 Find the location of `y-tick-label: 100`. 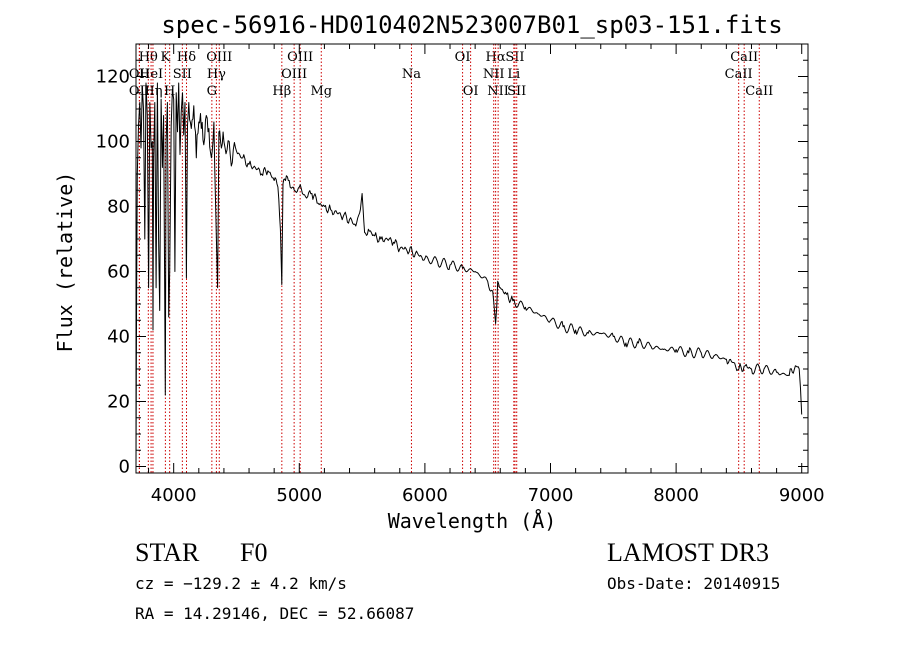

y-tick-label: 100 is located at coordinates (113, 142).